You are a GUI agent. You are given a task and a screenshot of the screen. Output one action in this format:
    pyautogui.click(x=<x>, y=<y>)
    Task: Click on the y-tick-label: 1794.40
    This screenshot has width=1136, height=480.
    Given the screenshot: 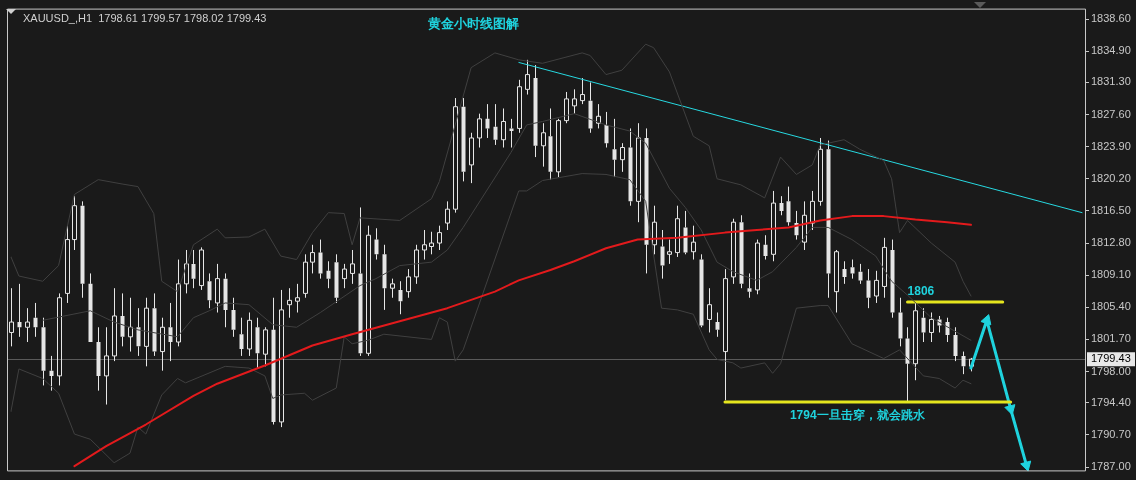 What is the action you would take?
    pyautogui.click(x=1111, y=401)
    